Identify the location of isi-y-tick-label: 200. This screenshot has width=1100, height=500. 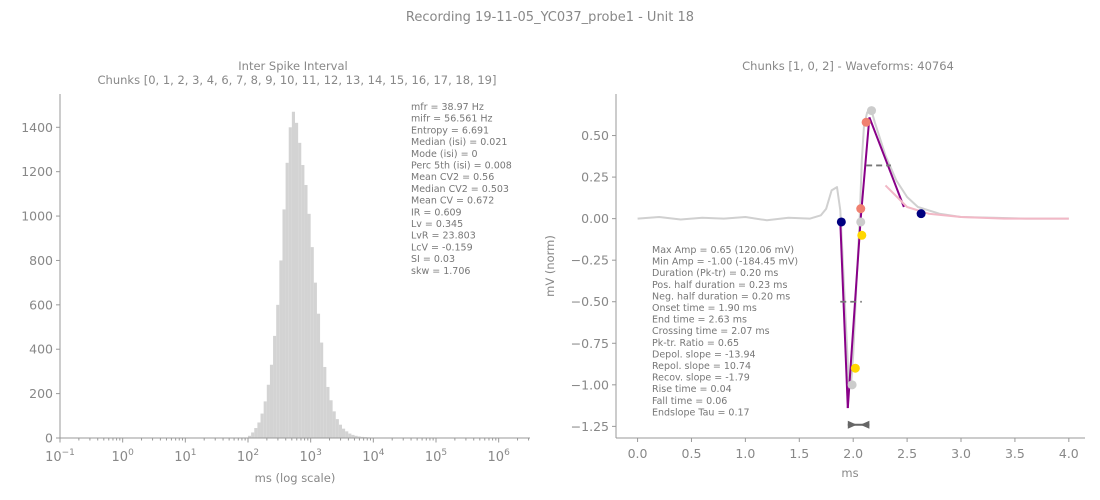
(41, 393).